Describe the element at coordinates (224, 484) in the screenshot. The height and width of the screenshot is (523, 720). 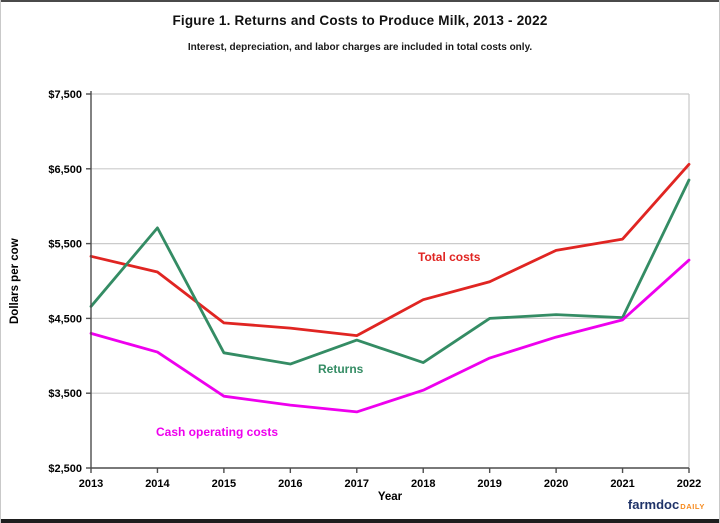
I see `svg-text: 2015` at that location.